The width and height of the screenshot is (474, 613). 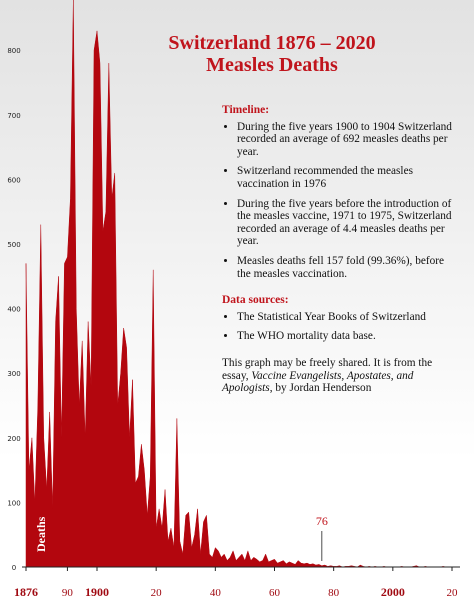 I want to click on x-tick-label: 90, so click(x=68, y=593).